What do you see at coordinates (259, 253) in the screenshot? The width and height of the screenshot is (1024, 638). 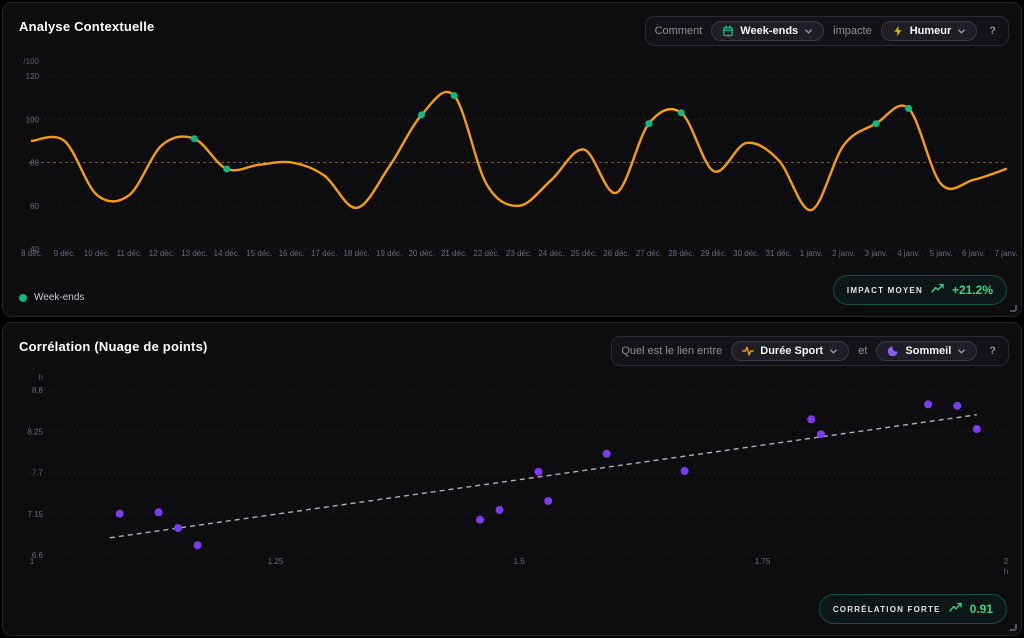 I see `x-tick-label: 15 déc.` at bounding box center [259, 253].